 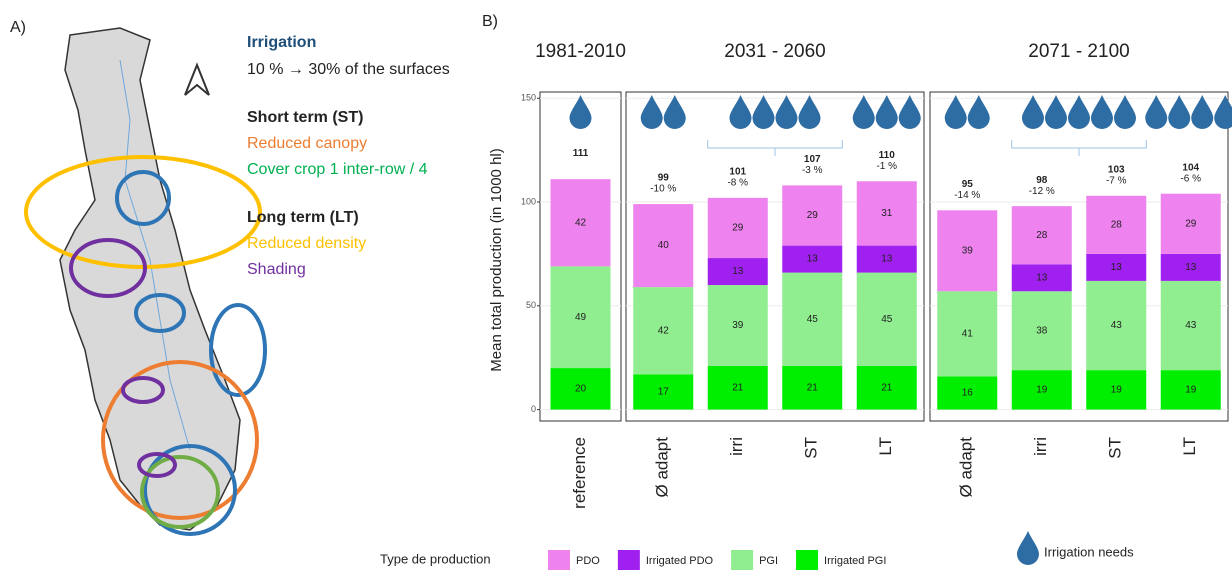 I want to click on x-tick-label: irri, so click(x=736, y=446).